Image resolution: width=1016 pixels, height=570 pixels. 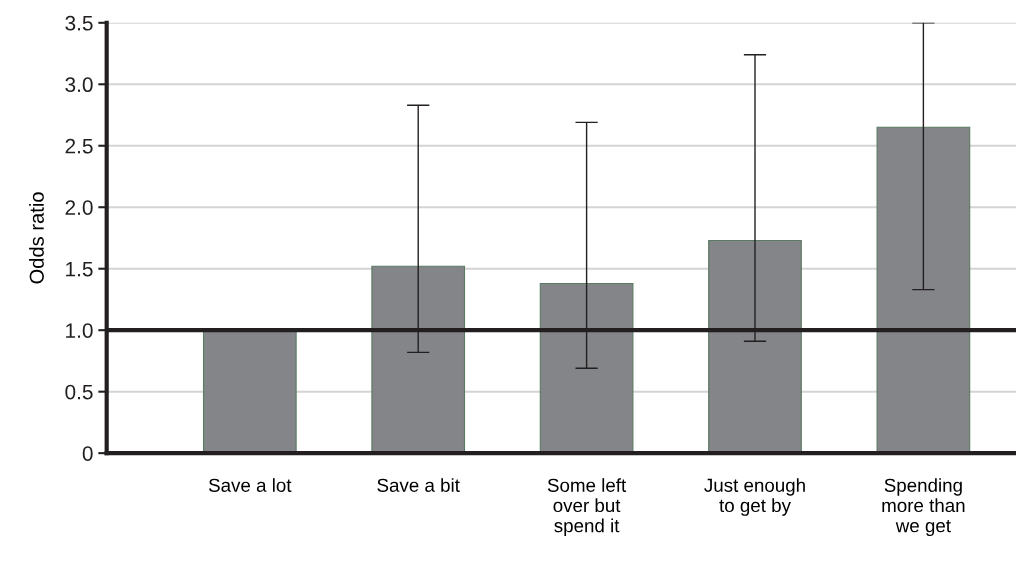 I want to click on y-tick-label: 1.0, so click(x=79, y=330).